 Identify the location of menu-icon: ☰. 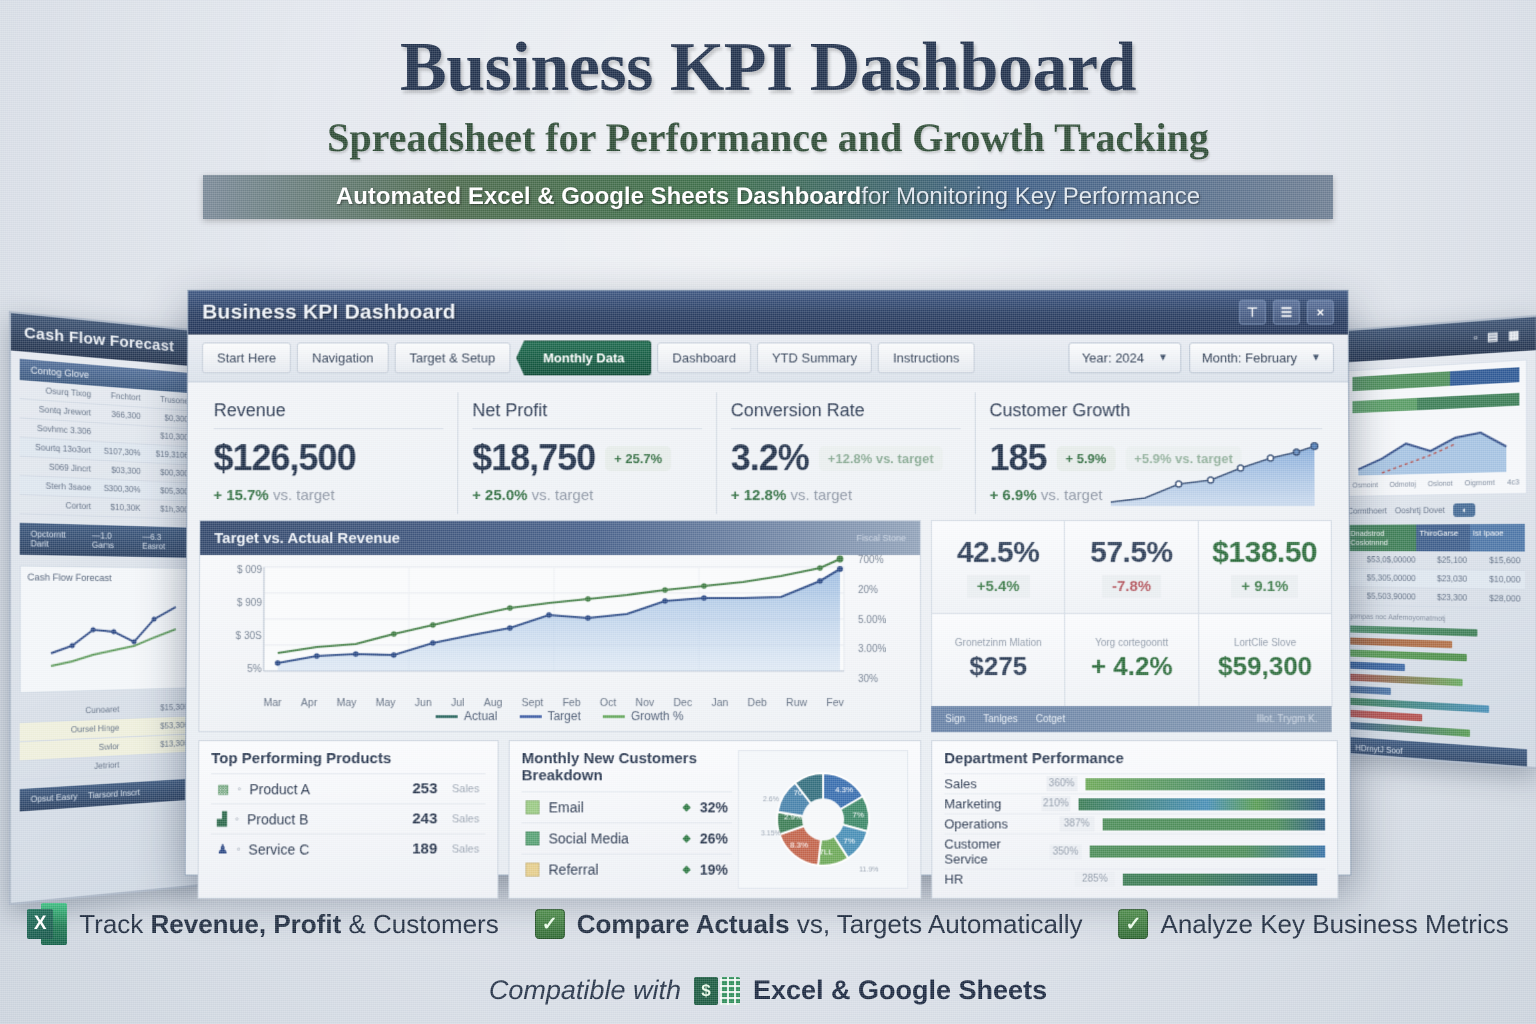
(1286, 312).